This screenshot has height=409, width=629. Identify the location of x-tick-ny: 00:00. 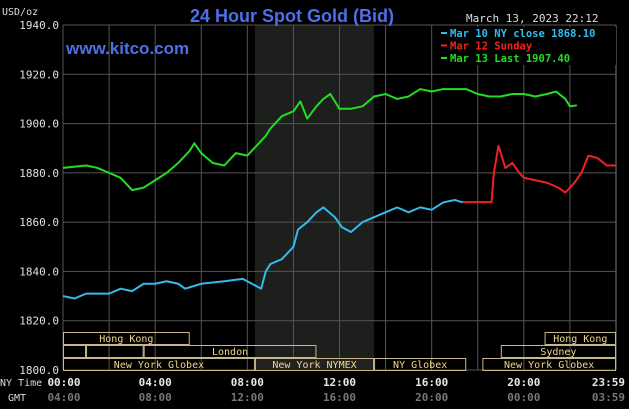
(63, 382).